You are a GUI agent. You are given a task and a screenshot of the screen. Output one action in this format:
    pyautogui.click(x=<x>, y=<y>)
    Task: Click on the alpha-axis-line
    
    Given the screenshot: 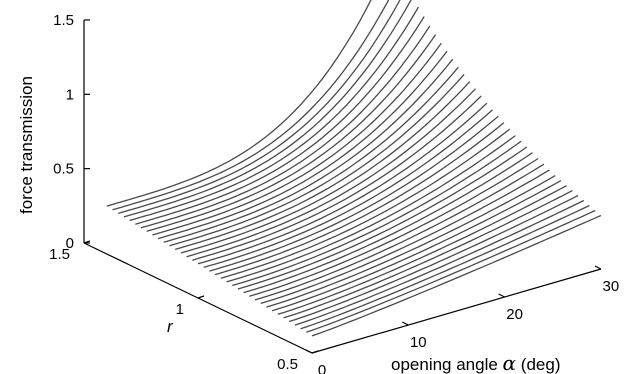 What is the action you would take?
    pyautogui.click(x=456, y=311)
    